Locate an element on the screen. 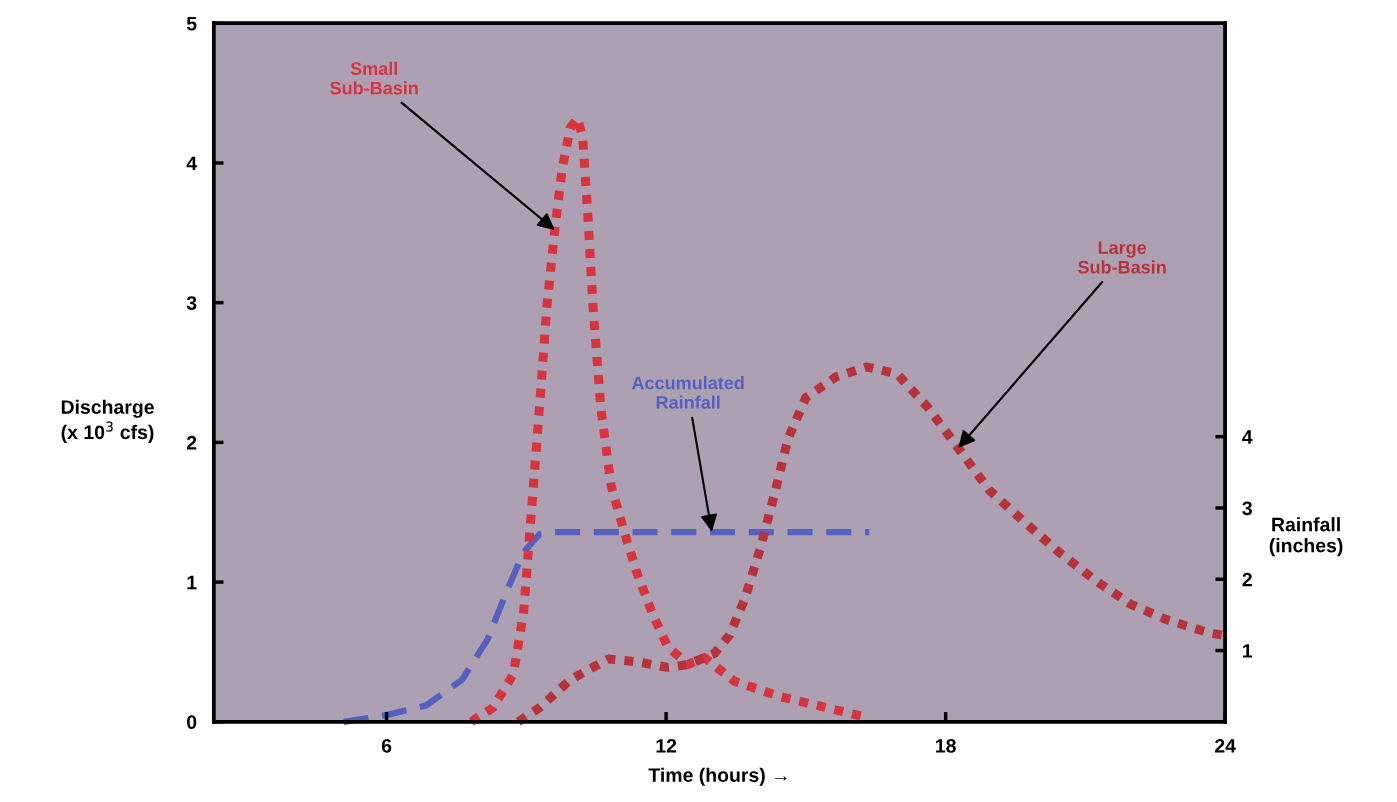  y2-tick-label: 1 is located at coordinates (1248, 651).